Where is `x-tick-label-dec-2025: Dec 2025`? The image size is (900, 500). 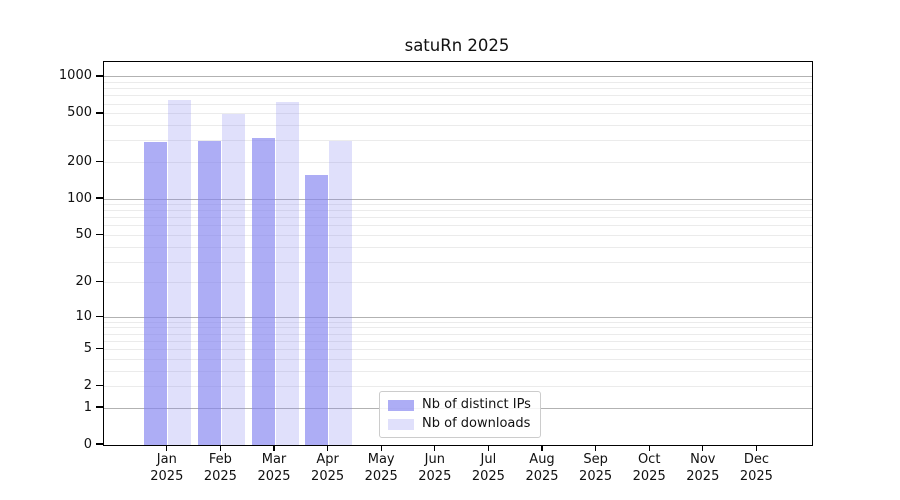 x-tick-label-dec-2025: Dec 2025 is located at coordinates (756, 468).